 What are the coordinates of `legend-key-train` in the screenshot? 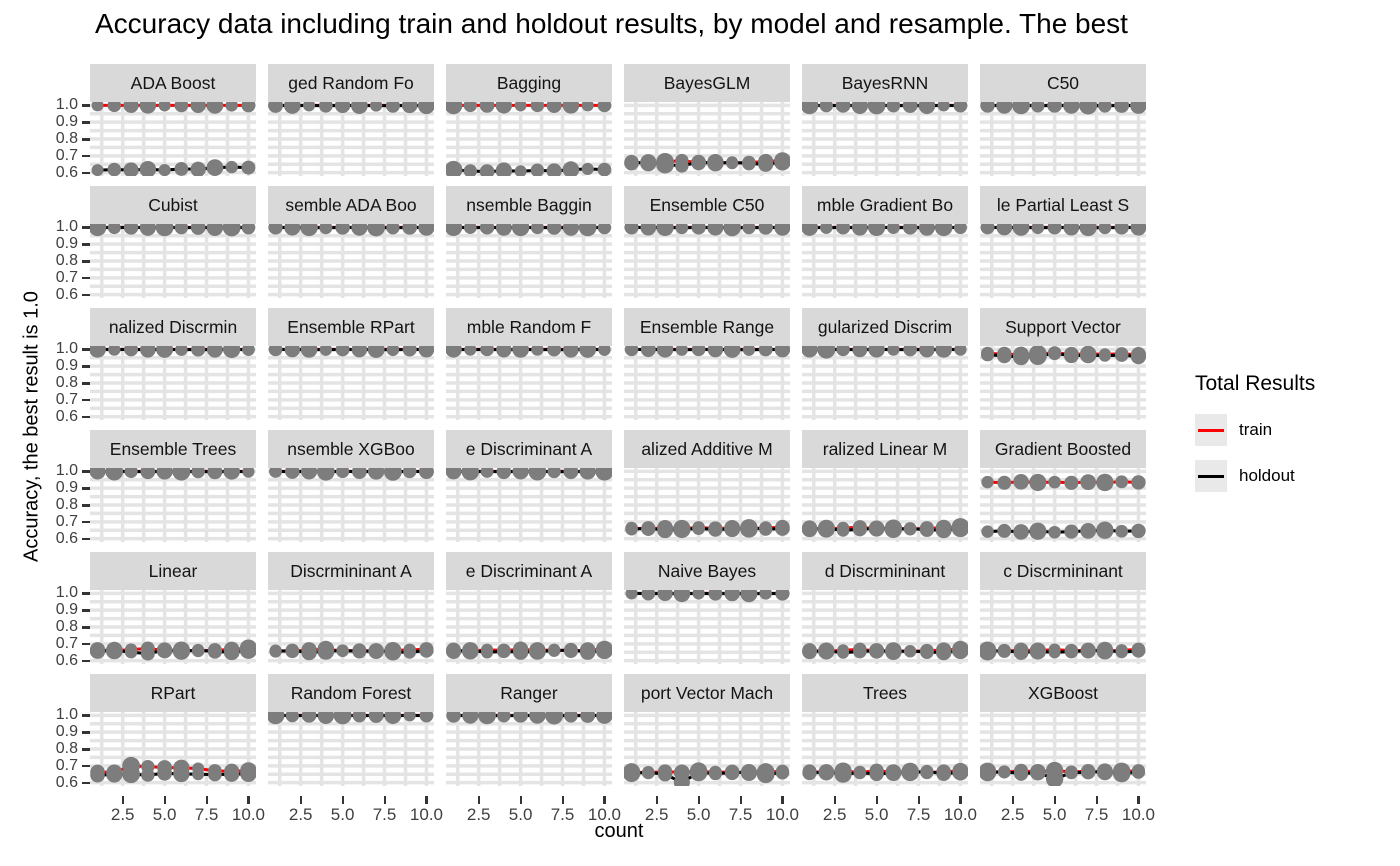 It's located at (1211, 430).